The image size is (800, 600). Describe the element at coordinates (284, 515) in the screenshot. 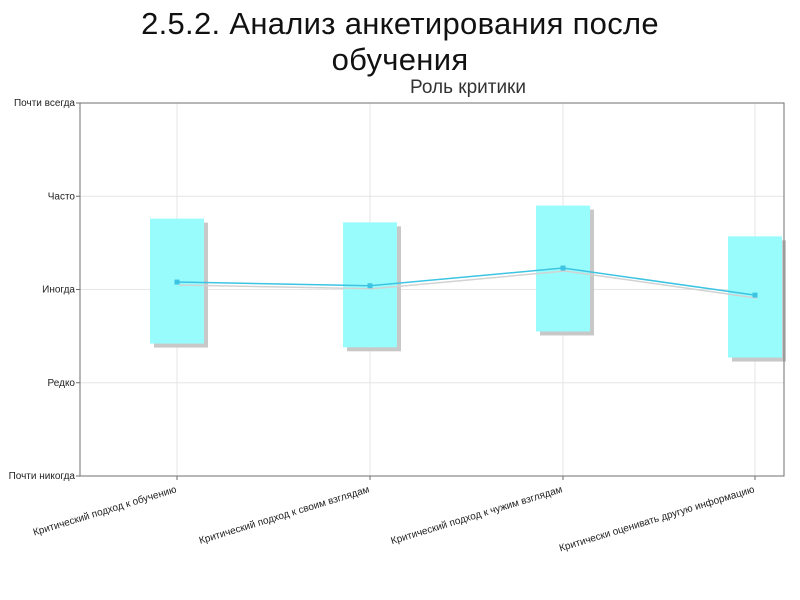

I see `x-tick-label: Критический подход к своим взглядам` at that location.